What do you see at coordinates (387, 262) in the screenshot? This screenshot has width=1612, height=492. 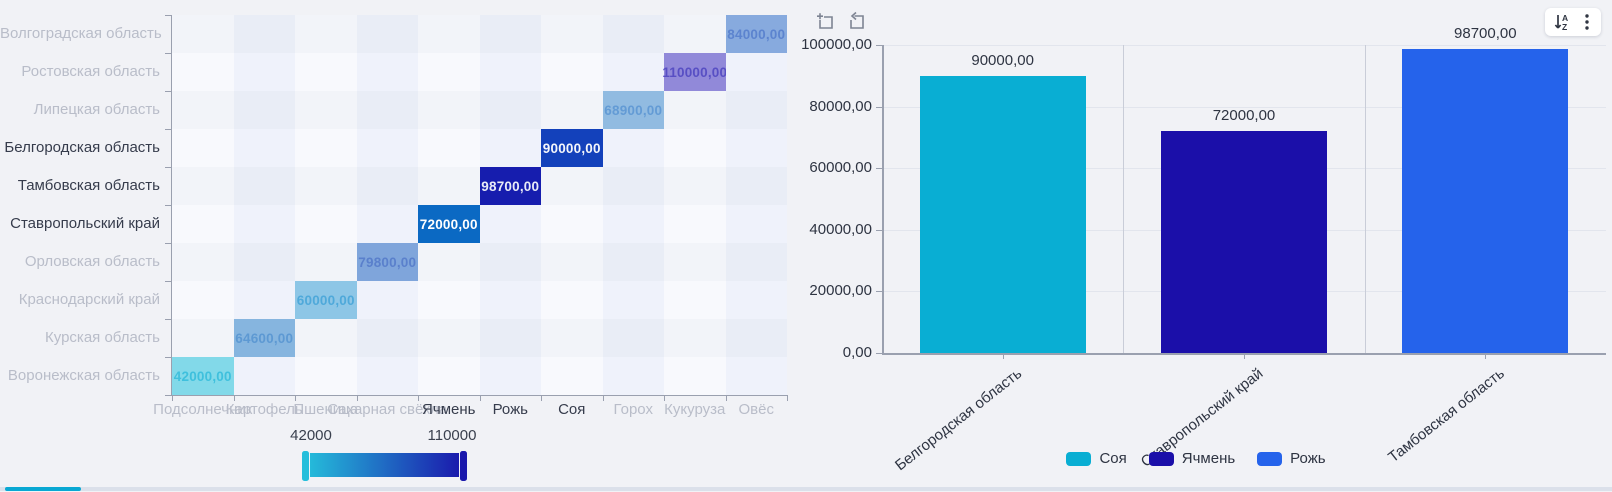 I see `heatmap-cell: 79800,00` at bounding box center [387, 262].